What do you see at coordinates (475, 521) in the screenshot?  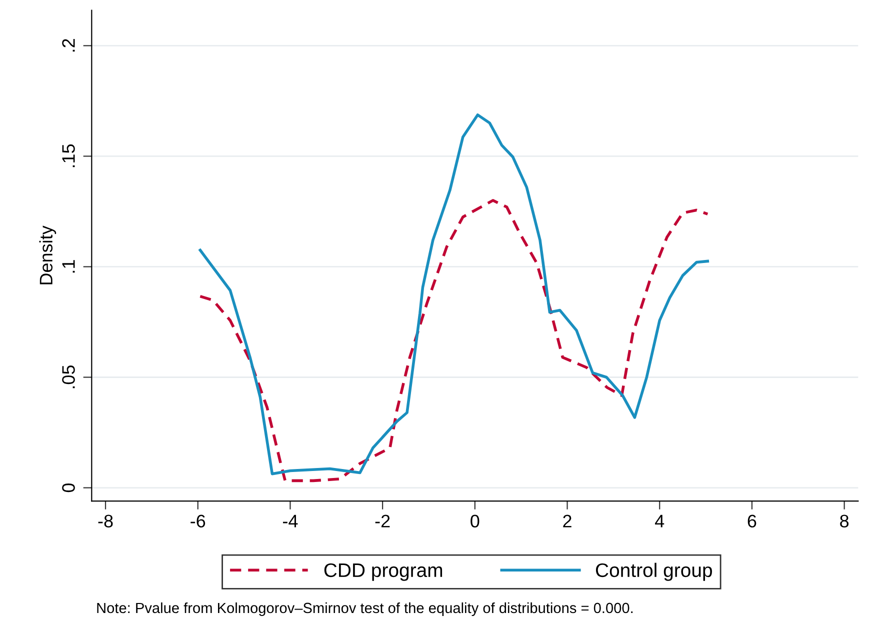 I see `x-tick-label: 0` at bounding box center [475, 521].